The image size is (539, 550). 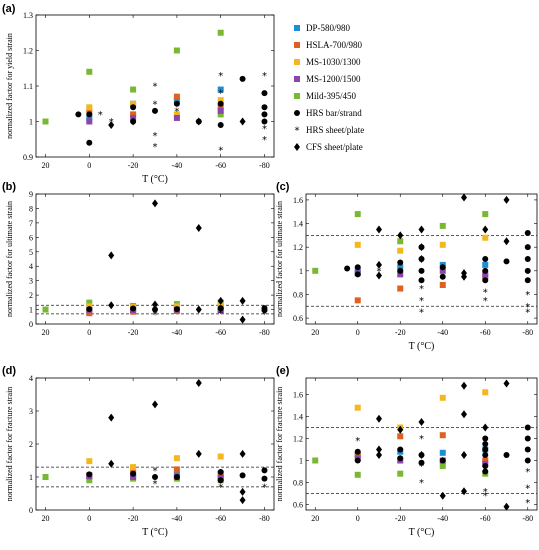 What do you see at coordinates (298, 318) in the screenshot?
I see `y-tick-label: 0.6` at bounding box center [298, 318].